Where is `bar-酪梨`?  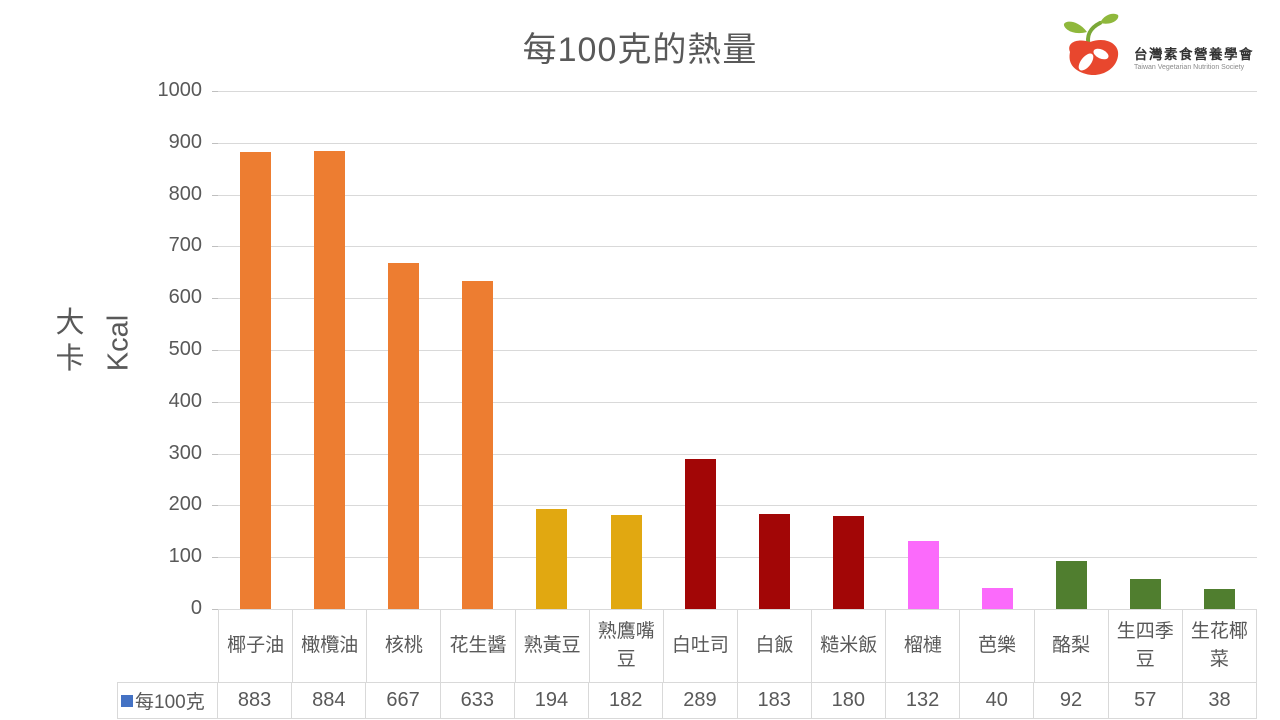
bar-酪梨 is located at coordinates (1071, 585).